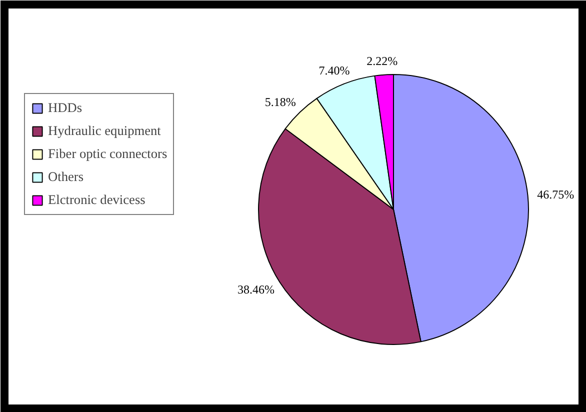  I want to click on data-label: 2.22%, so click(382, 61).